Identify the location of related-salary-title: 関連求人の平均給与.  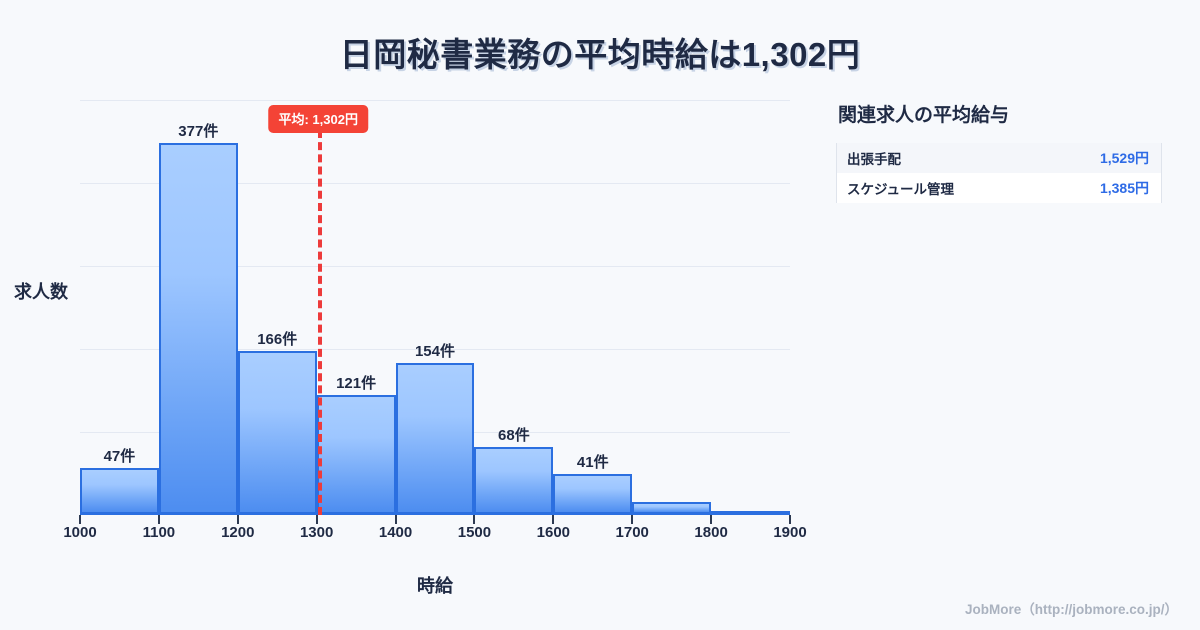
(924, 115).